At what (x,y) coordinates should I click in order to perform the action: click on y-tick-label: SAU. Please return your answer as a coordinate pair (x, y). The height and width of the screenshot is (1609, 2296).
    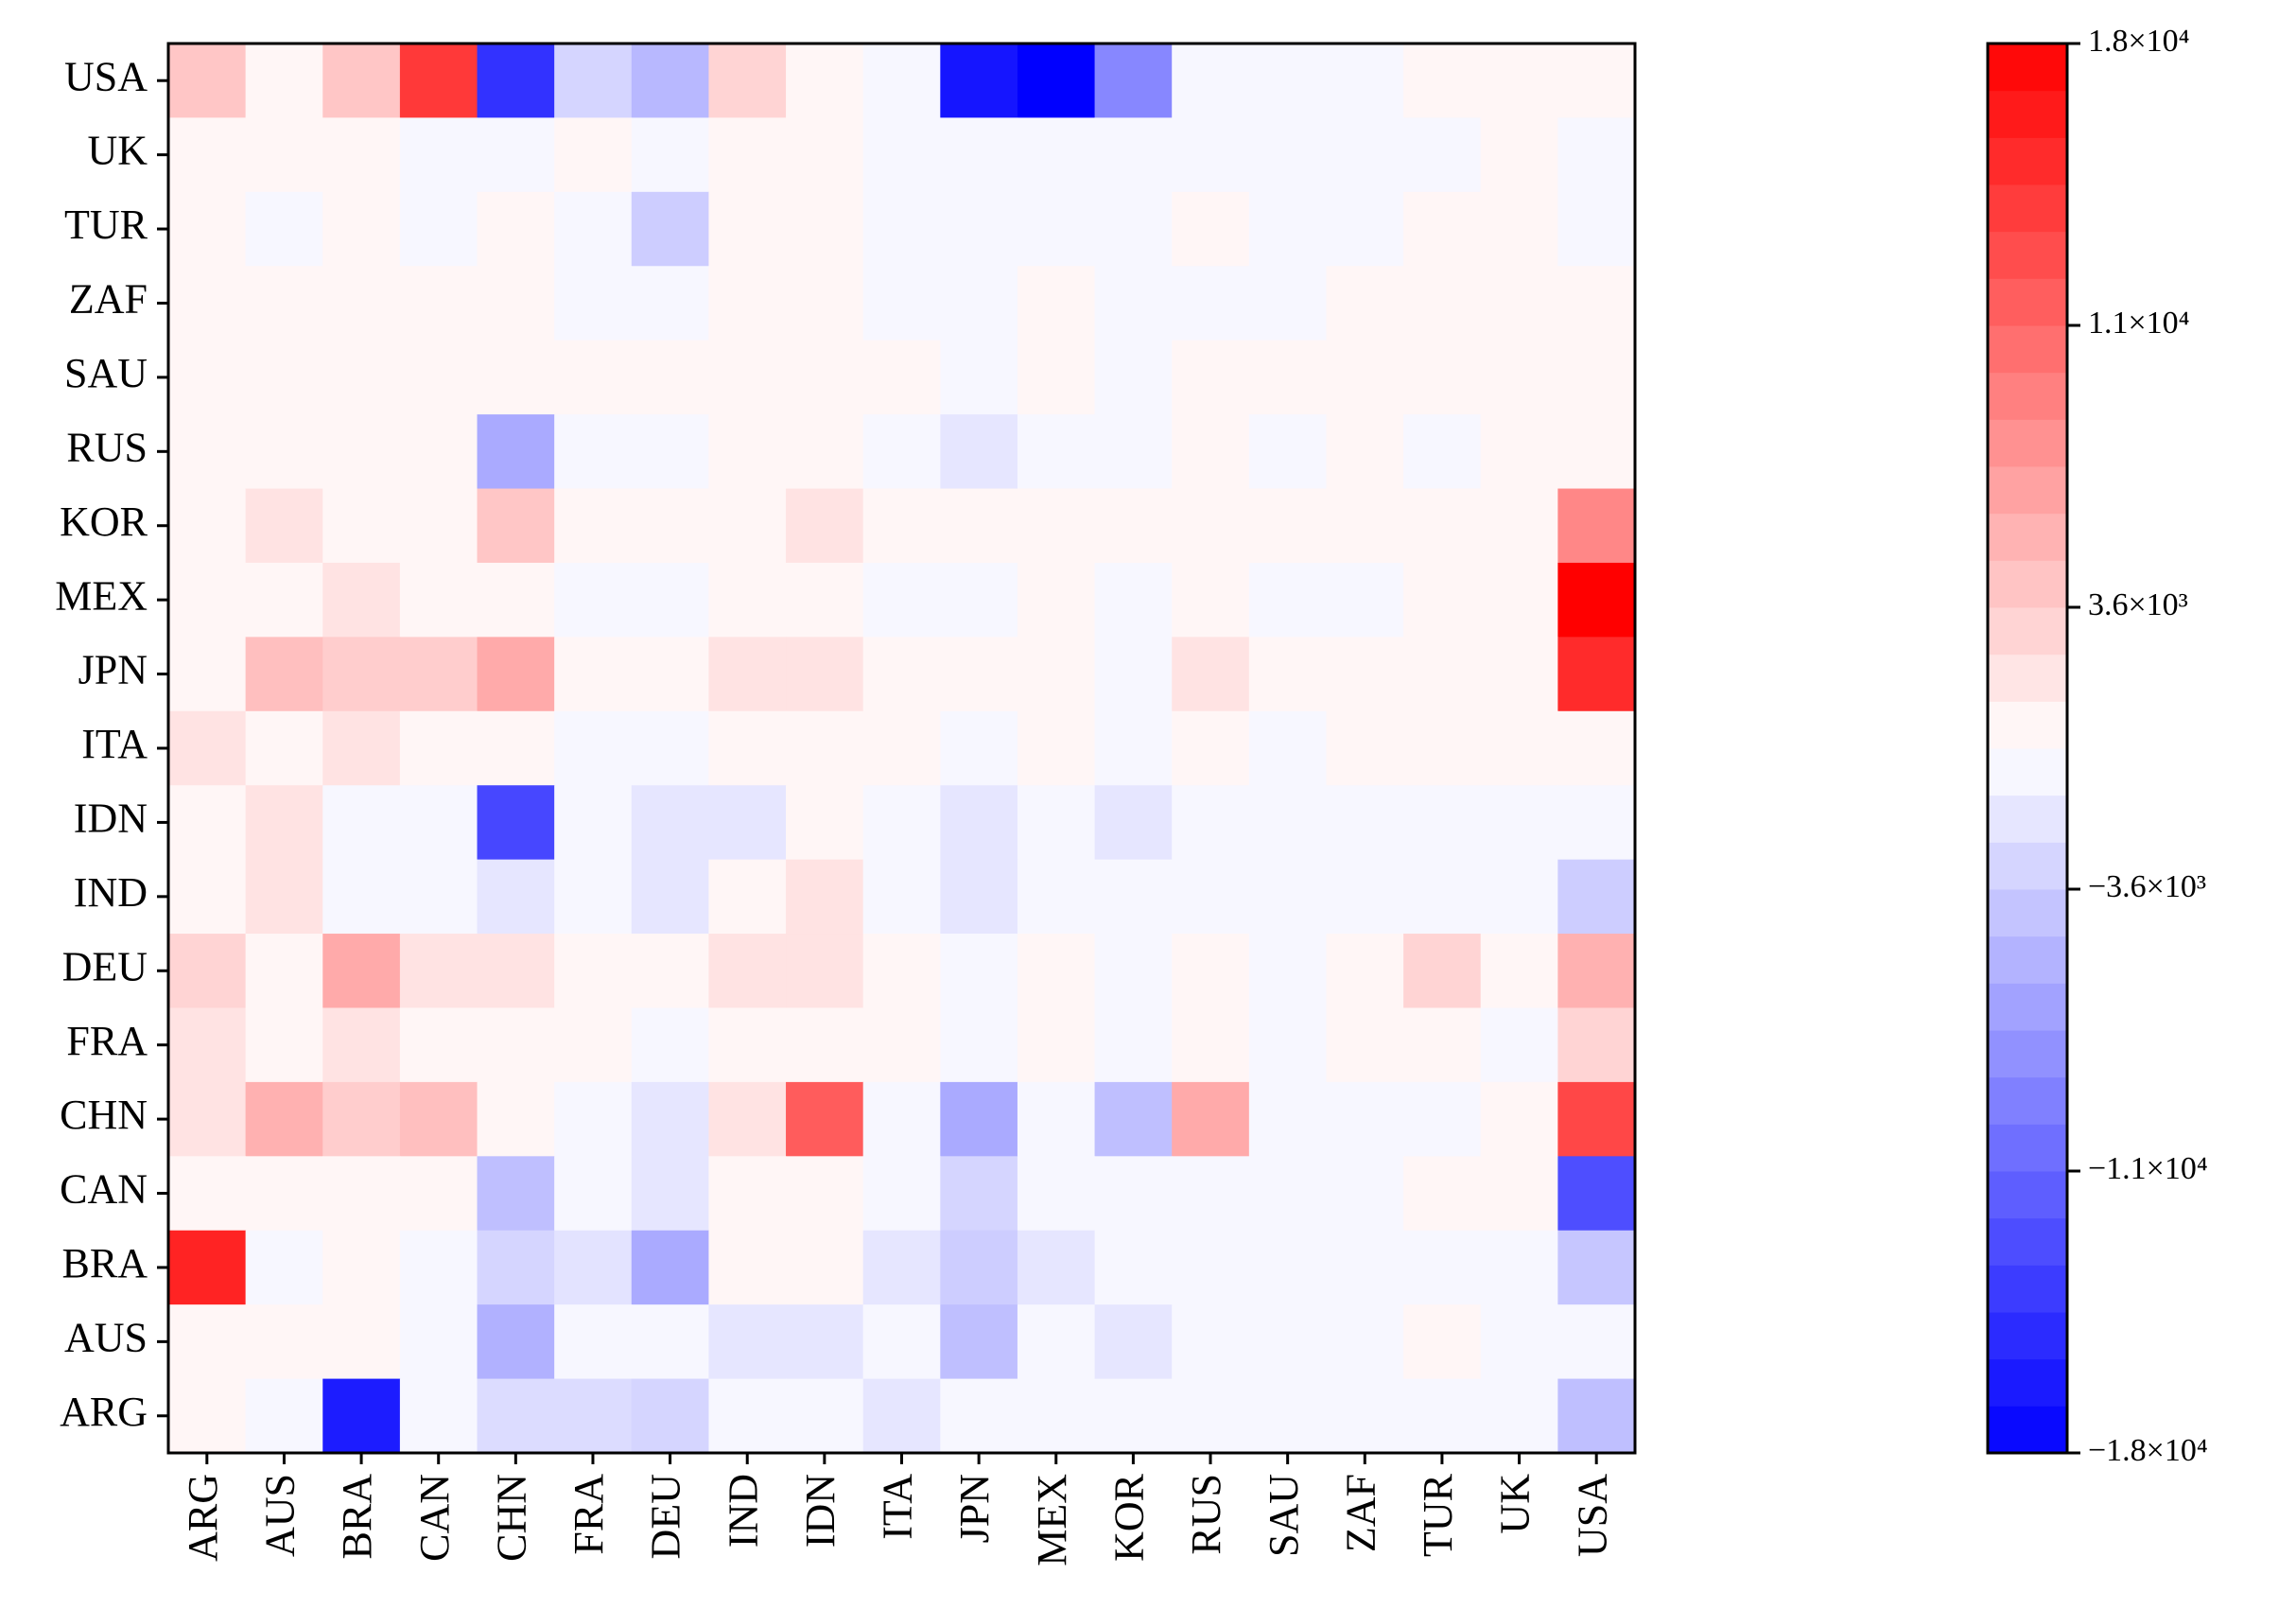
    Looking at the image, I should click on (106, 373).